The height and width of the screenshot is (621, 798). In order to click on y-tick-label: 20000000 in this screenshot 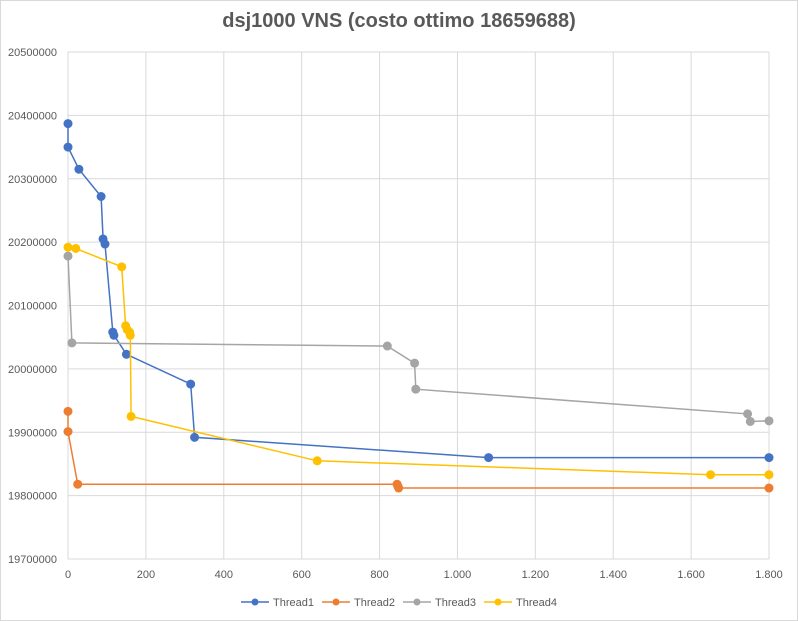, I will do `click(32, 370)`.